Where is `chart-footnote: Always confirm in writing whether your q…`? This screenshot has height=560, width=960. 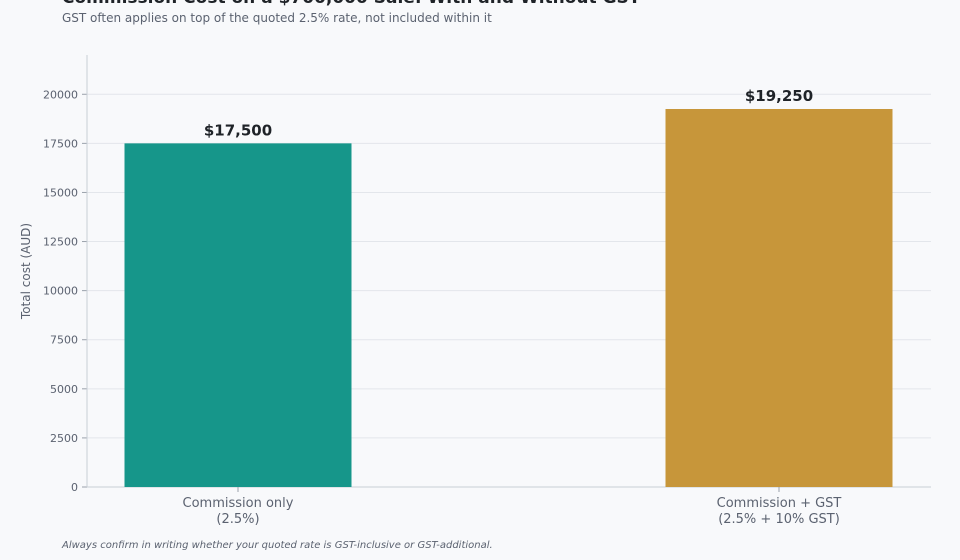
chart-footnote: Always confirm in writing whether your q… is located at coordinates (277, 545).